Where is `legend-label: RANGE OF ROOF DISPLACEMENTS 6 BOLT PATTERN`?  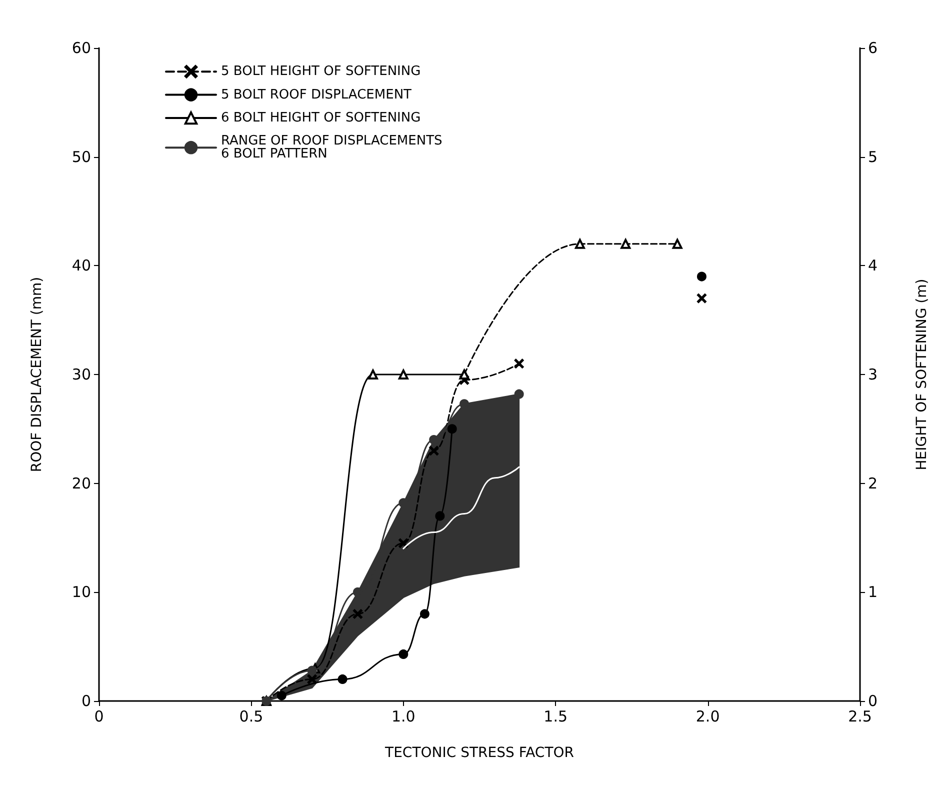
legend-label: RANGE OF ROOF DISPLACEMENTS 6 BOLT PATTERN is located at coordinates (331, 148).